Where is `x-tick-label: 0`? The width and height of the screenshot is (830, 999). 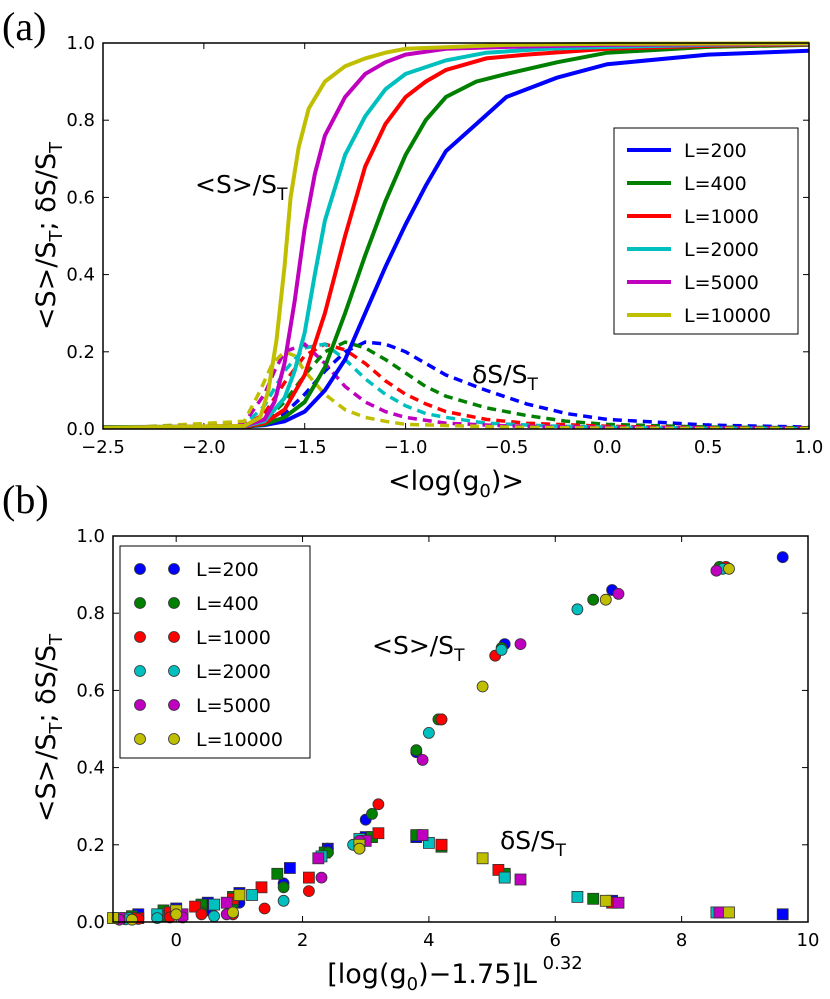 x-tick-label: 0 is located at coordinates (175, 940).